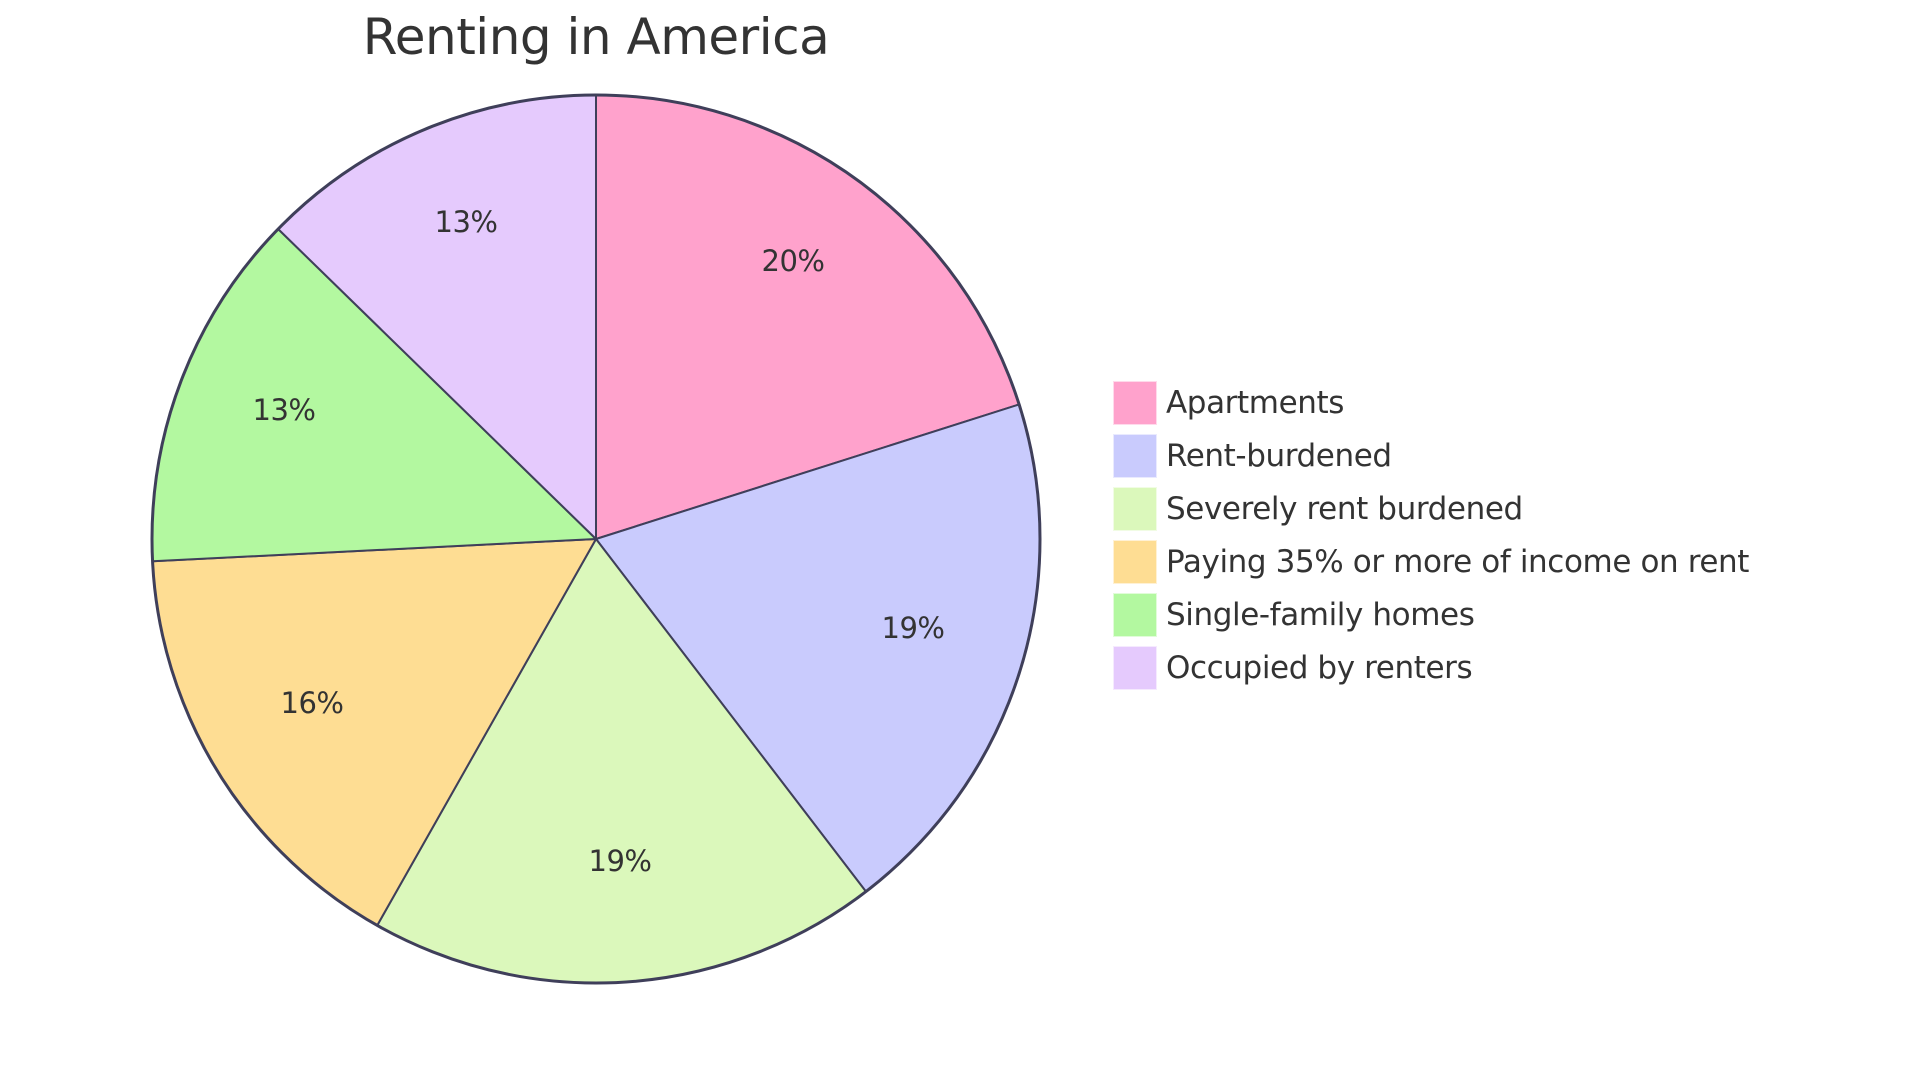 Image resolution: width=1920 pixels, height=1080 pixels. Describe the element at coordinates (1279, 456) in the screenshot. I see `legend-label: Rent-burdened` at that location.